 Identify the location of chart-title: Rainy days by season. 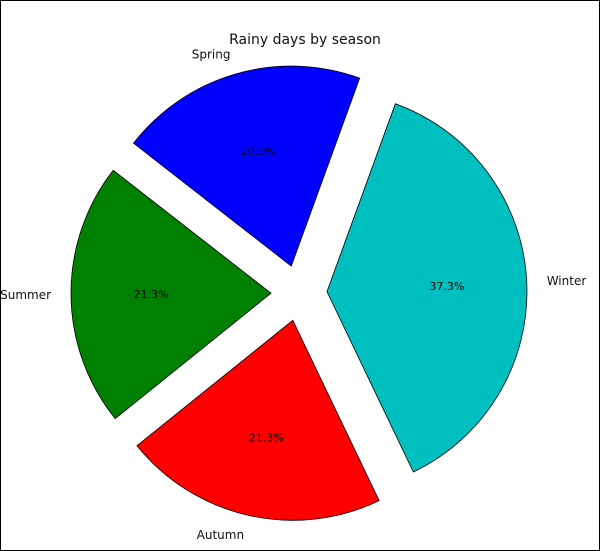
(305, 40).